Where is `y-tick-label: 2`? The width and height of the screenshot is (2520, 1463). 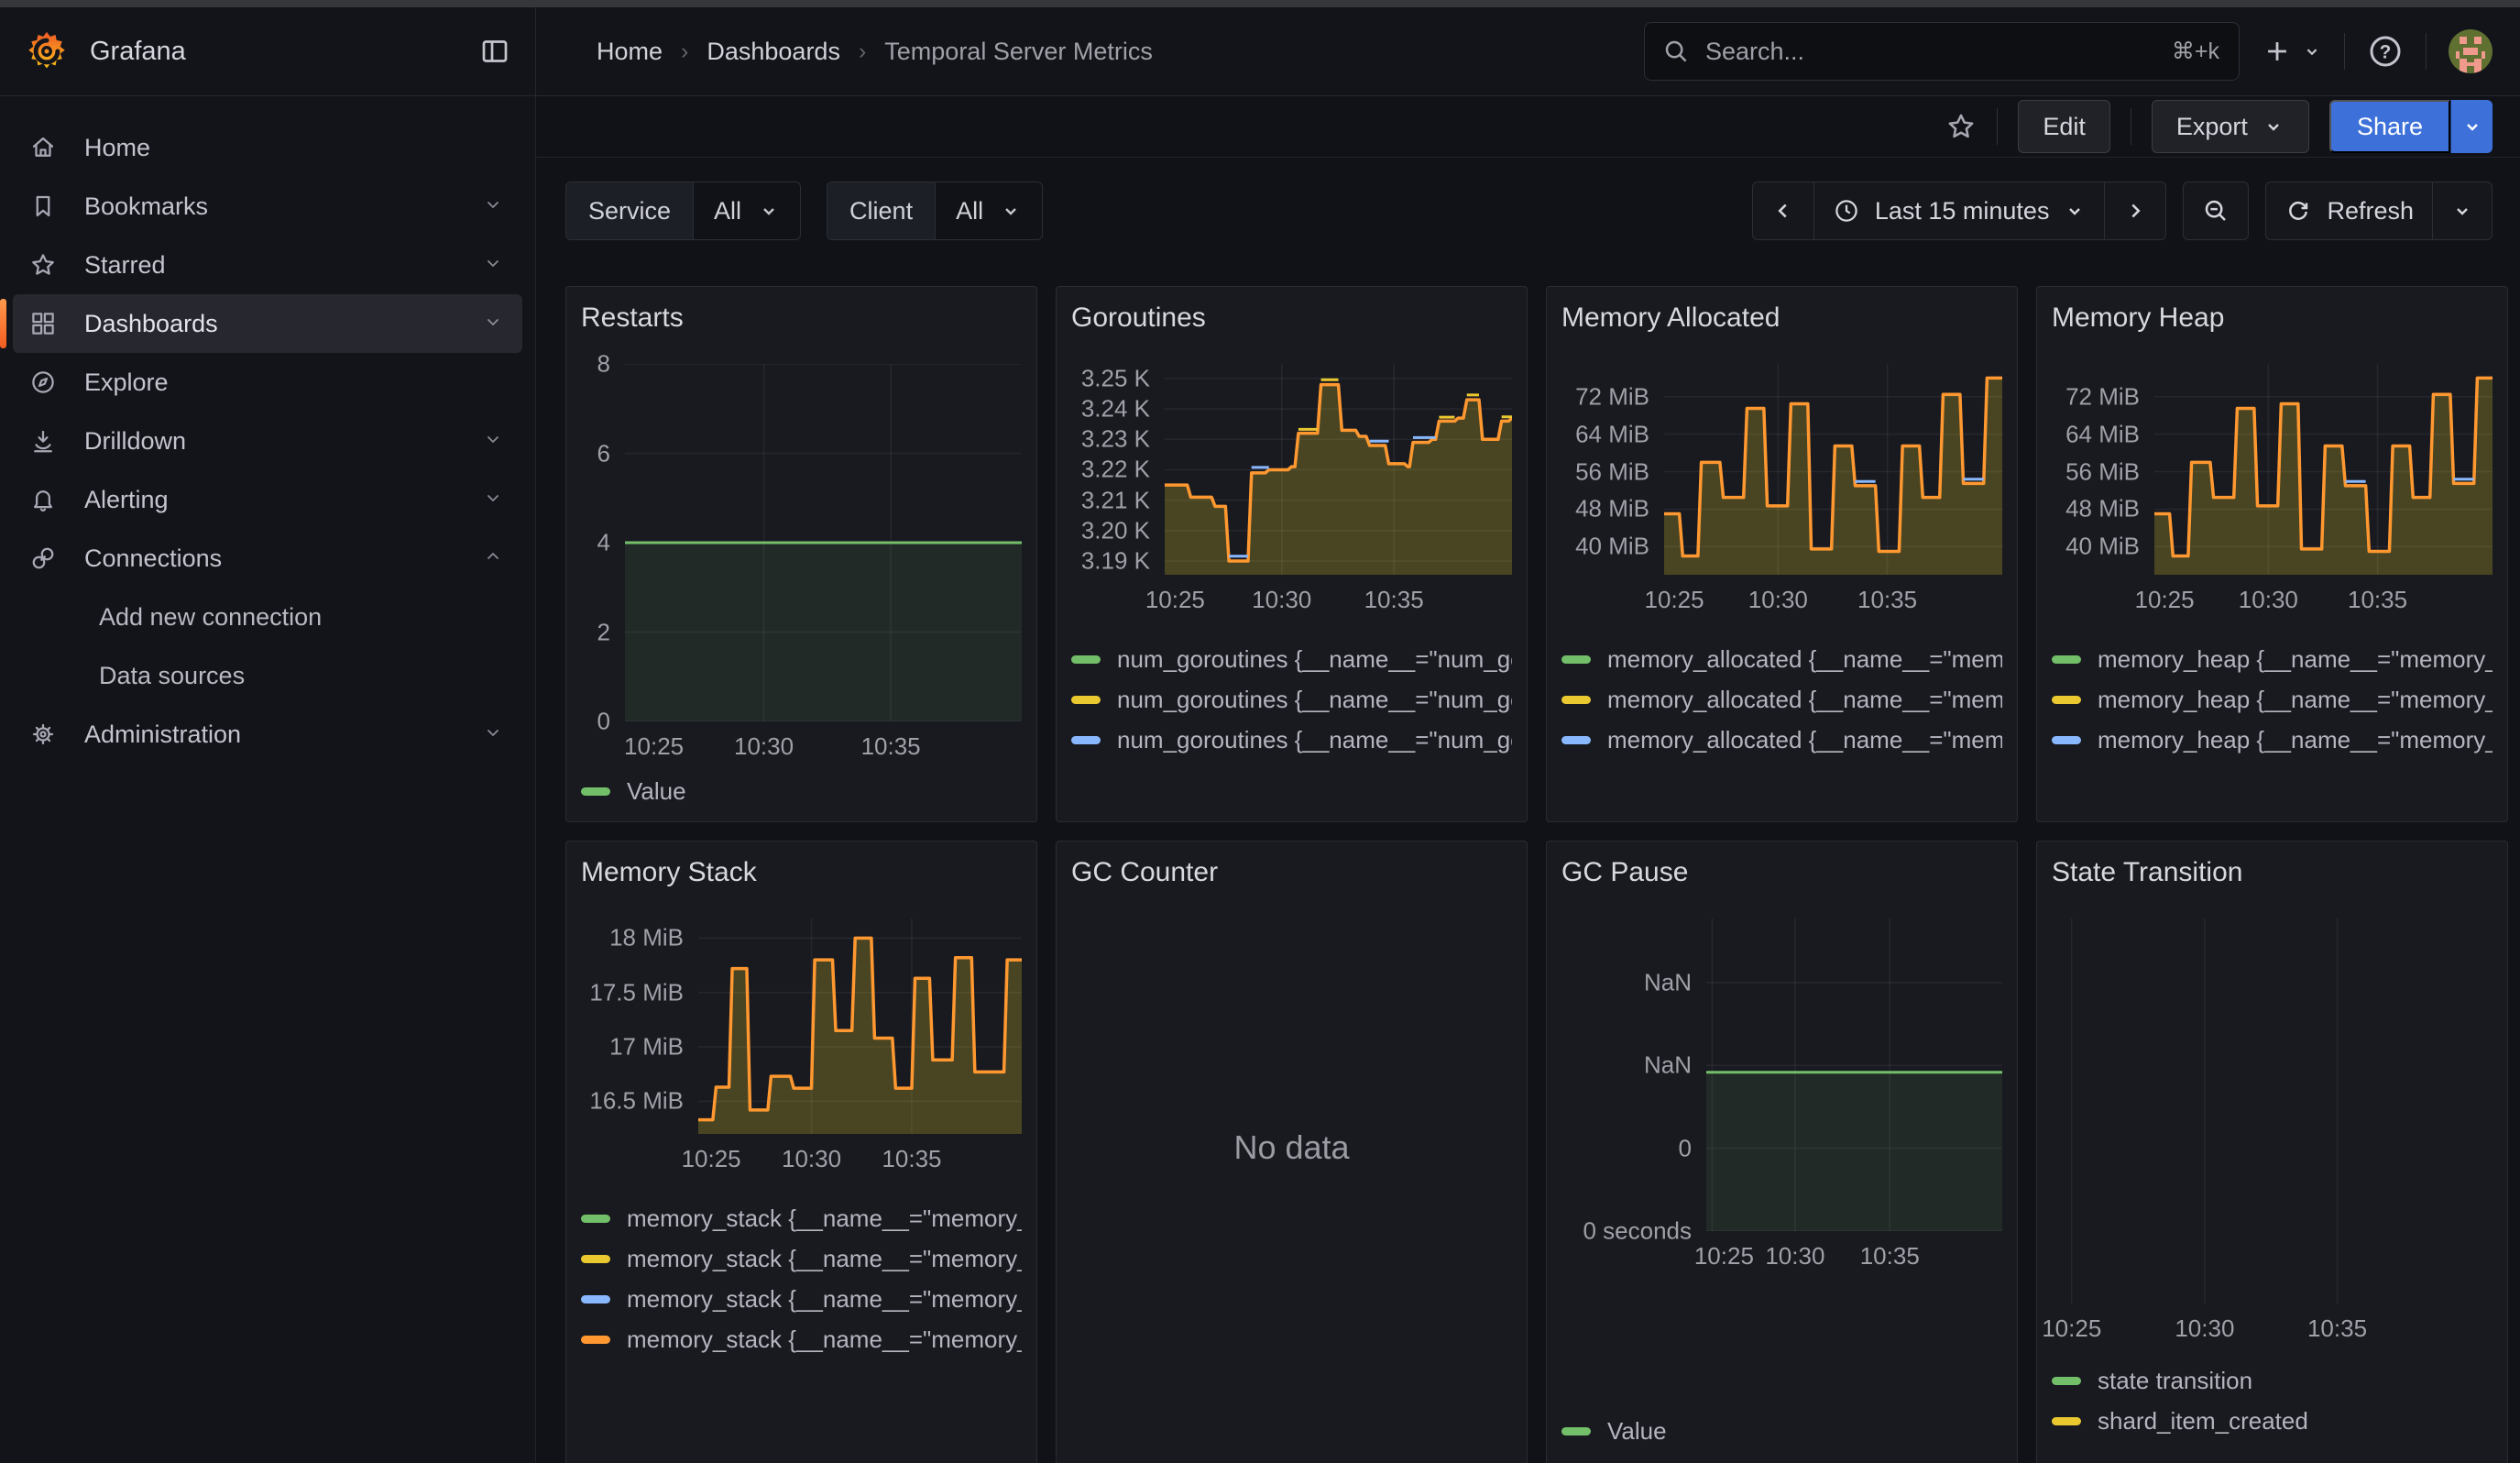 y-tick-label: 2 is located at coordinates (603, 631).